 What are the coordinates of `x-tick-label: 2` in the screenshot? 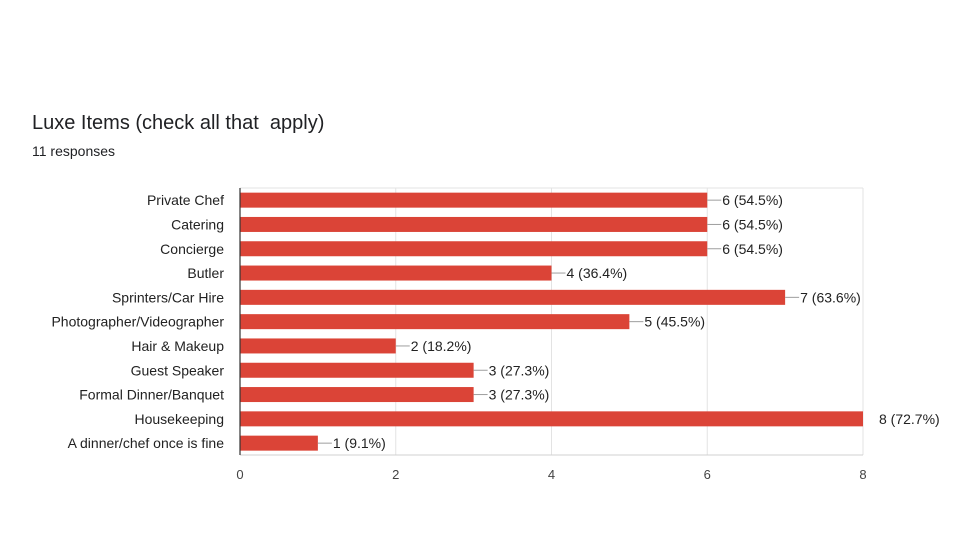 It's located at (395, 474).